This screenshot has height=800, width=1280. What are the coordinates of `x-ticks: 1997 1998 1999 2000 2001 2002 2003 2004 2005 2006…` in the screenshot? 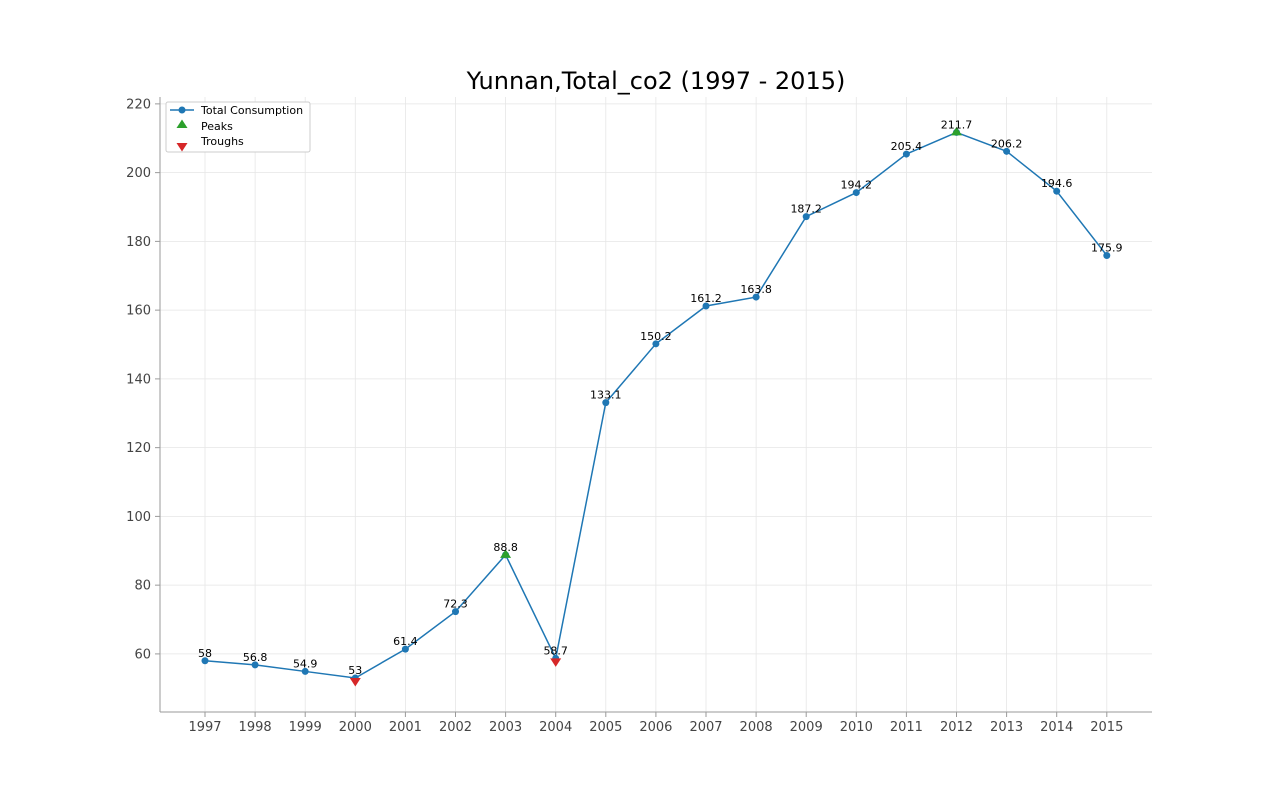 It's located at (655, 723).